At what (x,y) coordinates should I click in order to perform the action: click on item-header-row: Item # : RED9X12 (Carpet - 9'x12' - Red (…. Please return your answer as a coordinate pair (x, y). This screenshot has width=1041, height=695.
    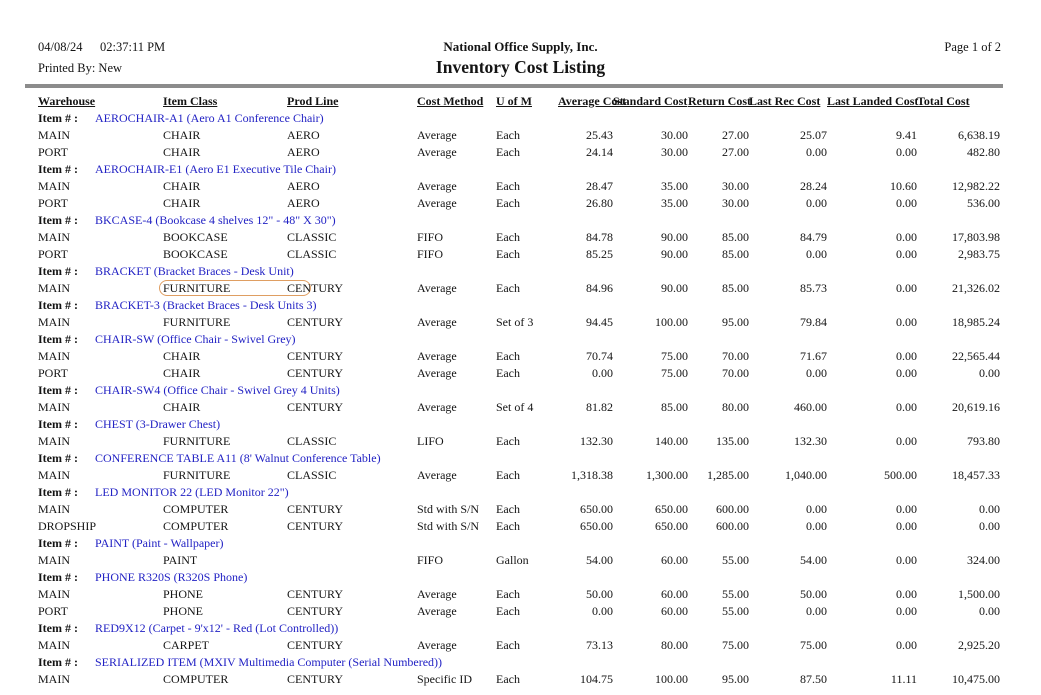
    Looking at the image, I should click on (519, 628).